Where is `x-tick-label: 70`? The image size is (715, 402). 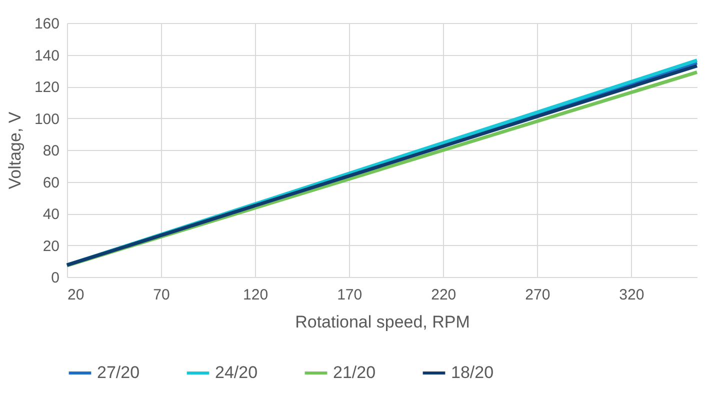 x-tick-label: 70 is located at coordinates (161, 295).